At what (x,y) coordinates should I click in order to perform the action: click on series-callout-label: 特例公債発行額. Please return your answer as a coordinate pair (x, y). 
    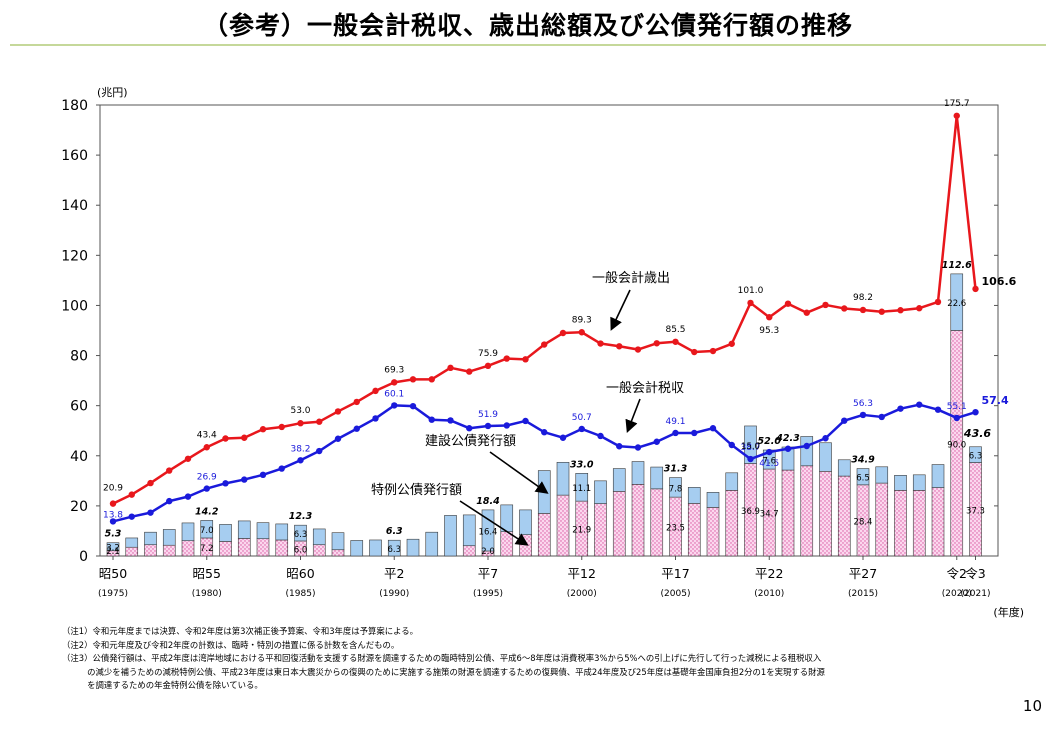
    Looking at the image, I should click on (416, 490).